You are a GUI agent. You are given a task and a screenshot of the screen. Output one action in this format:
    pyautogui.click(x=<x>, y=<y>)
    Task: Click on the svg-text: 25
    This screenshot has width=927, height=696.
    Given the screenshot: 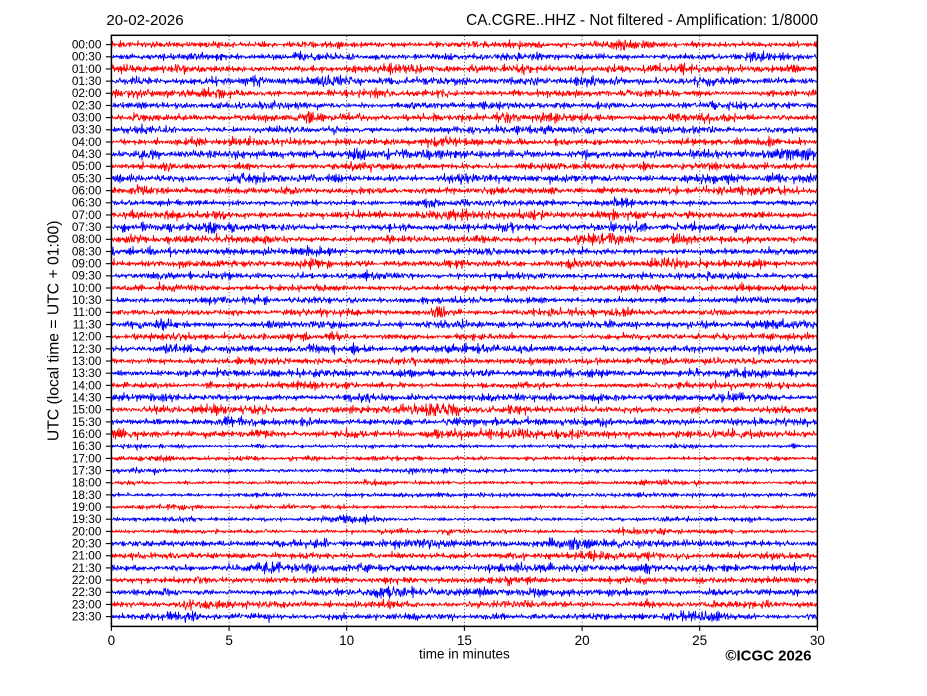 What is the action you would take?
    pyautogui.click(x=699, y=640)
    